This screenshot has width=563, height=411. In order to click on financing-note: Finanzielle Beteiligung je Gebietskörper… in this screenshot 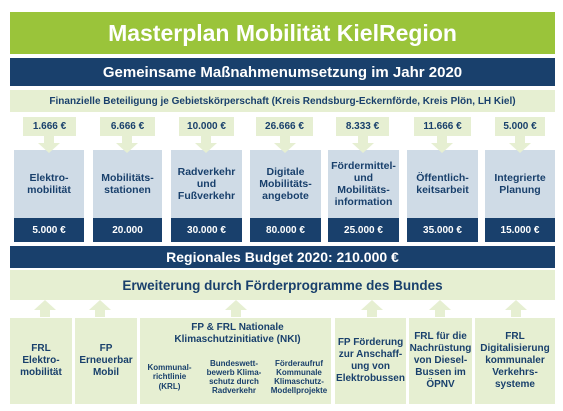, I will do `click(282, 101)`.